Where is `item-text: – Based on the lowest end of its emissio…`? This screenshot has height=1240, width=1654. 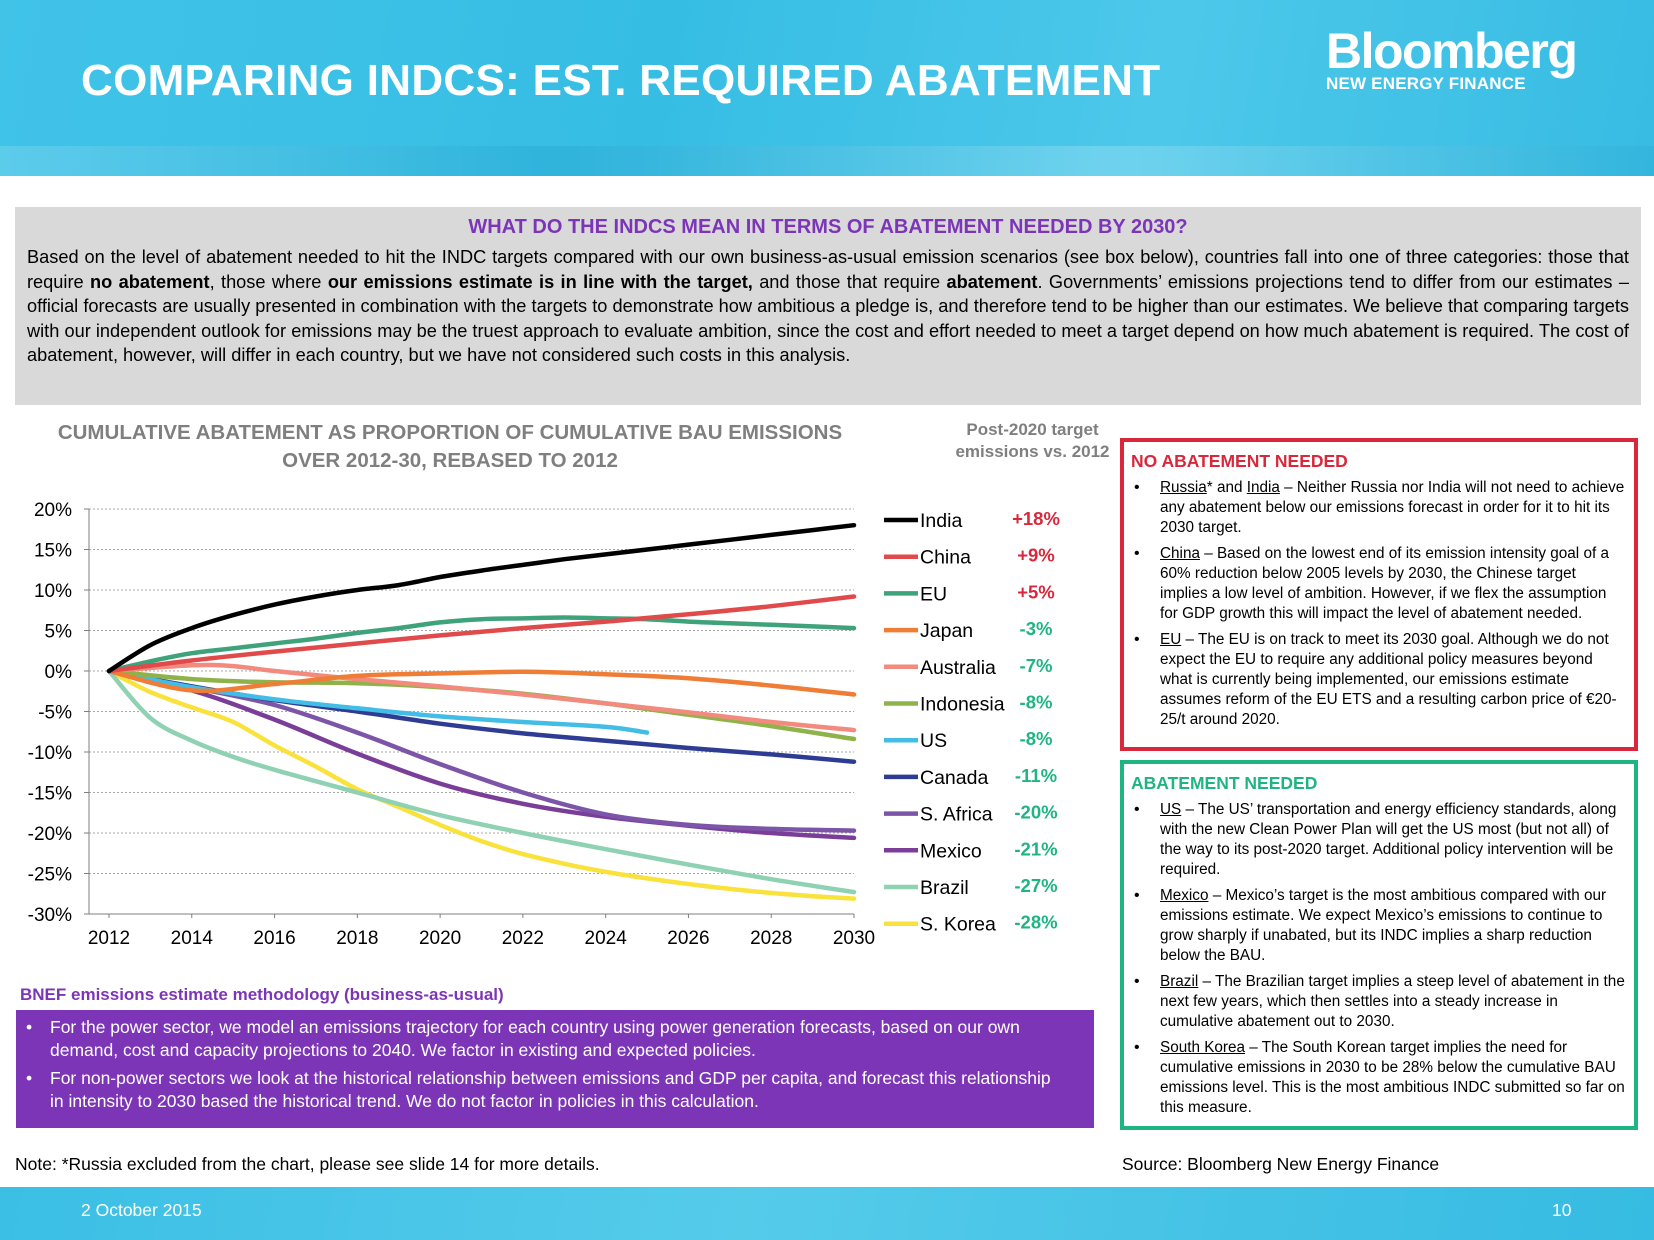
item-text: – Based on the lowest end of its emissio… is located at coordinates (1384, 583).